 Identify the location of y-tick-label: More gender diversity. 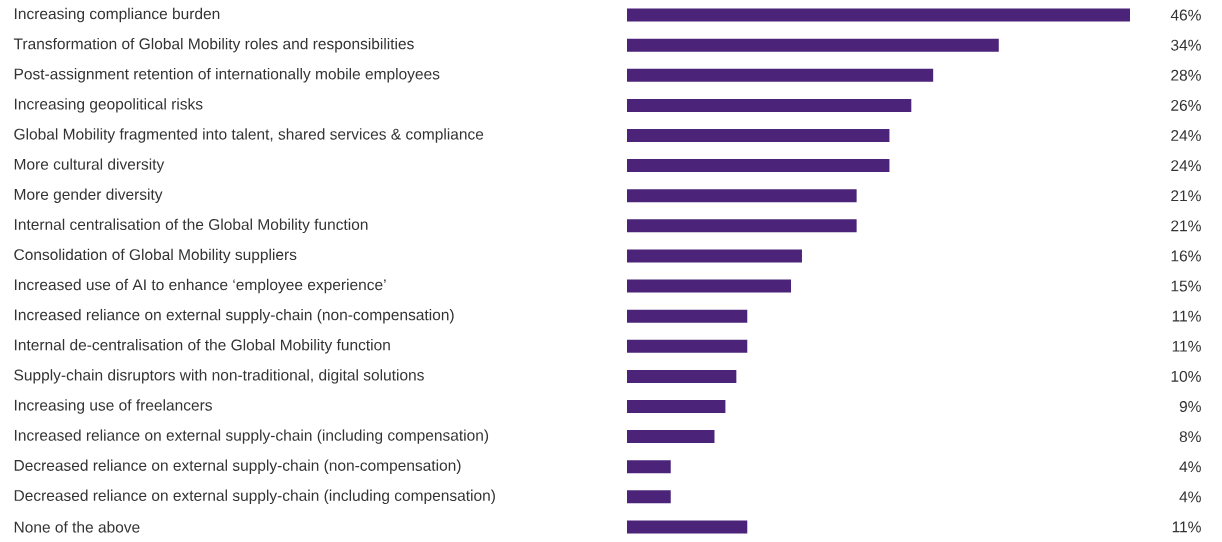
(88, 195).